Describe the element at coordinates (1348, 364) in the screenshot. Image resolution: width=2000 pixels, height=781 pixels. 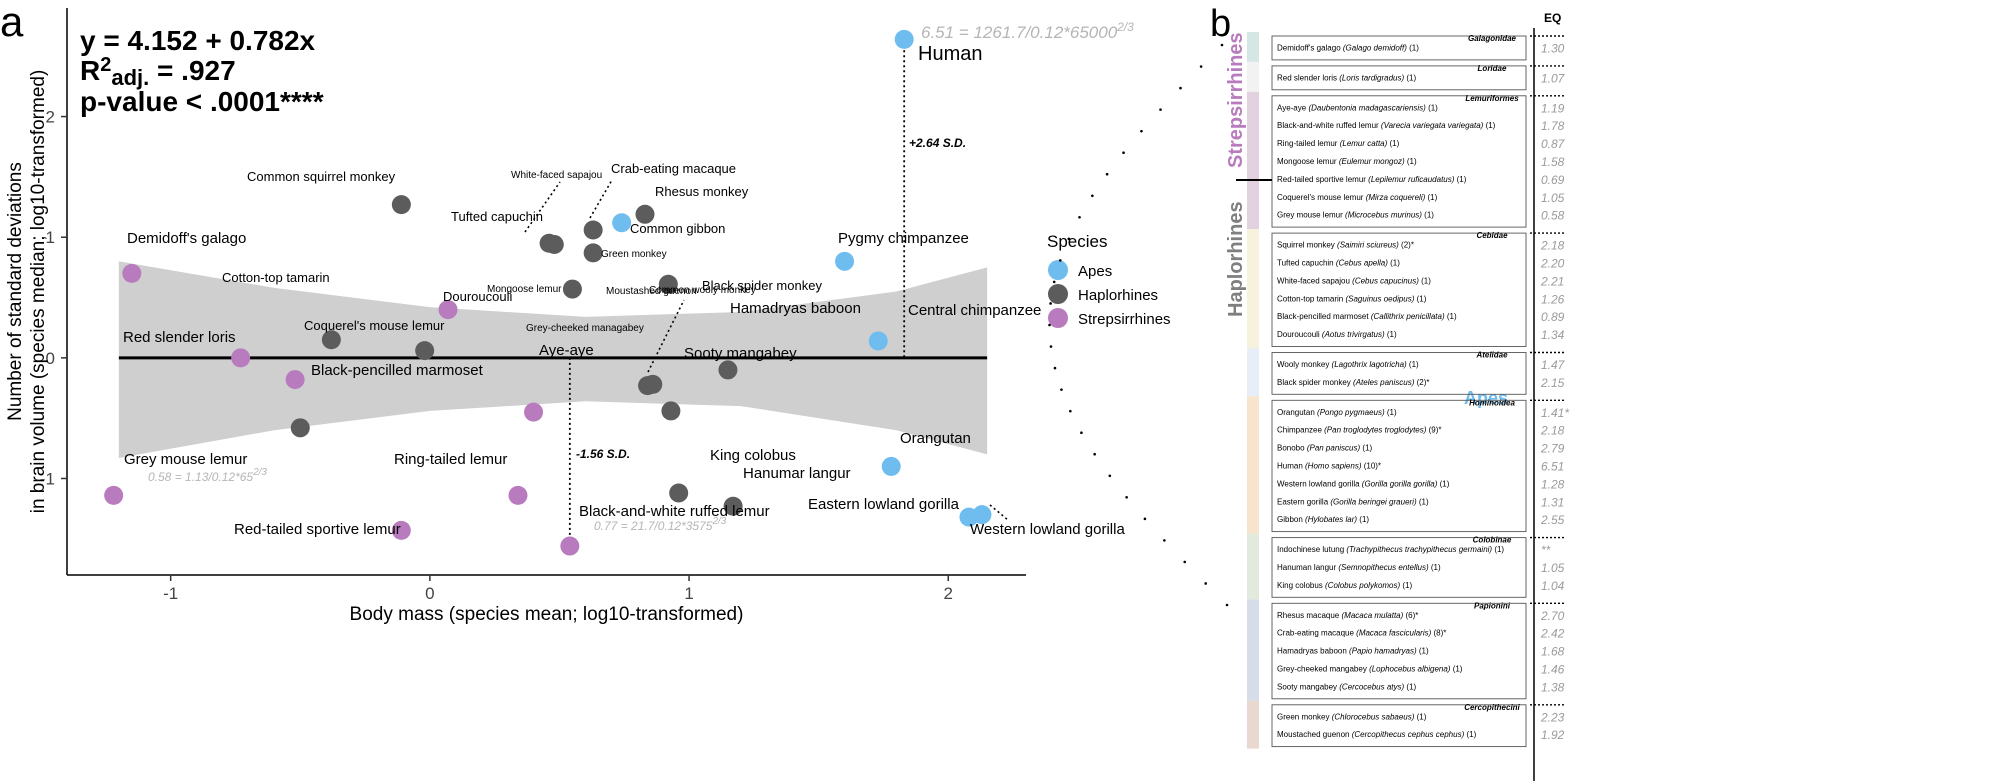
I see `table-row: Wooly monkey (Lagothrix lagotricha) (1)` at that location.